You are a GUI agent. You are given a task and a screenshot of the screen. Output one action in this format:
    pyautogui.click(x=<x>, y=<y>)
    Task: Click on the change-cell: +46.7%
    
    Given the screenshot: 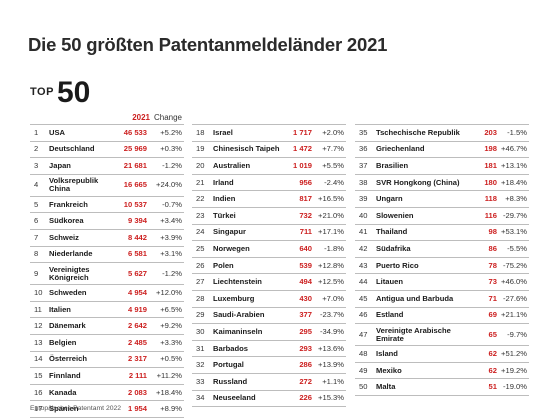 What is the action you would take?
    pyautogui.click(x=514, y=149)
    